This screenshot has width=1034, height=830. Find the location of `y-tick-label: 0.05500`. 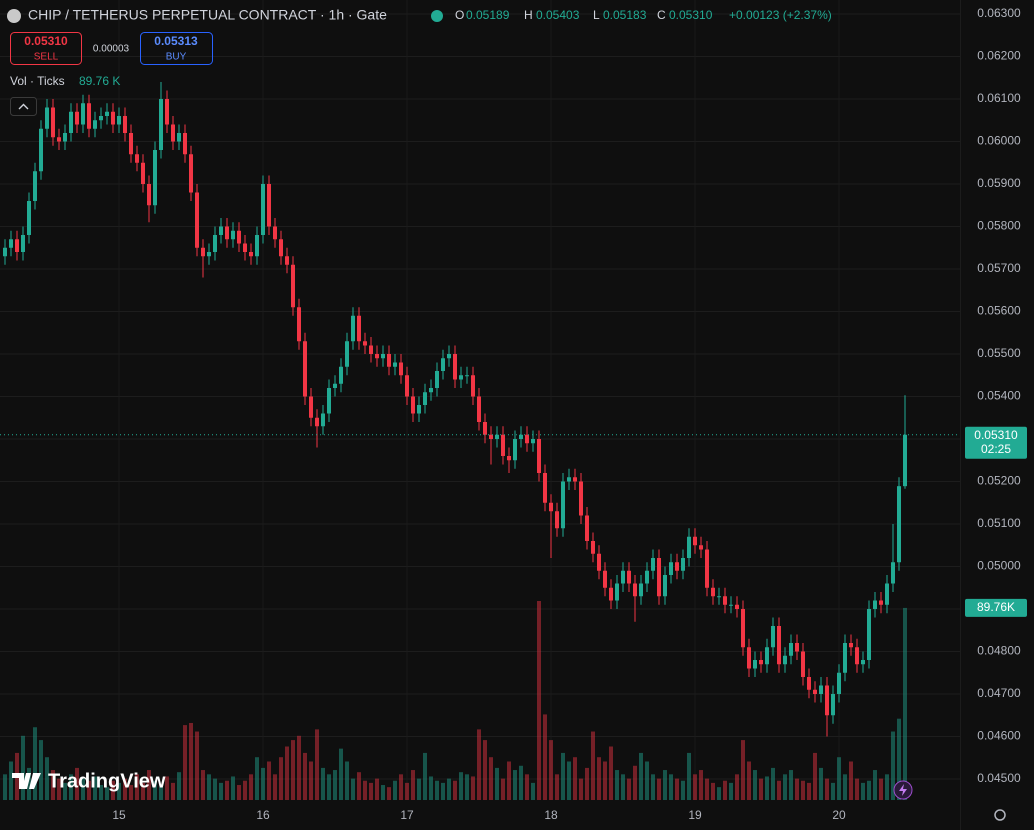

y-tick-label: 0.05500 is located at coordinates (999, 353).